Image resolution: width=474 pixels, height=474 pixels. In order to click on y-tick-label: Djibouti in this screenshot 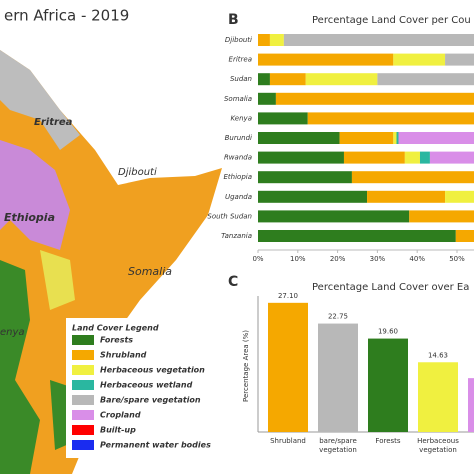, I will do `click(238, 40)`.